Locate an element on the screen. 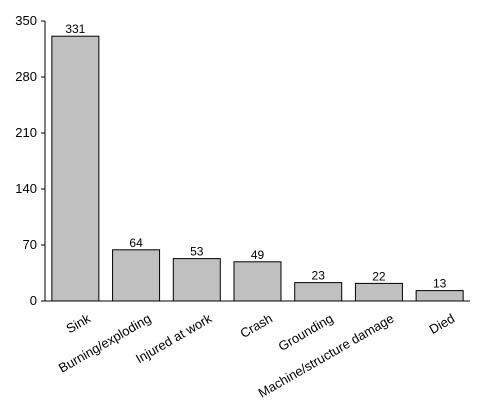 Image resolution: width=480 pixels, height=419 pixels. y-tick-label: 140 is located at coordinates (26, 188).